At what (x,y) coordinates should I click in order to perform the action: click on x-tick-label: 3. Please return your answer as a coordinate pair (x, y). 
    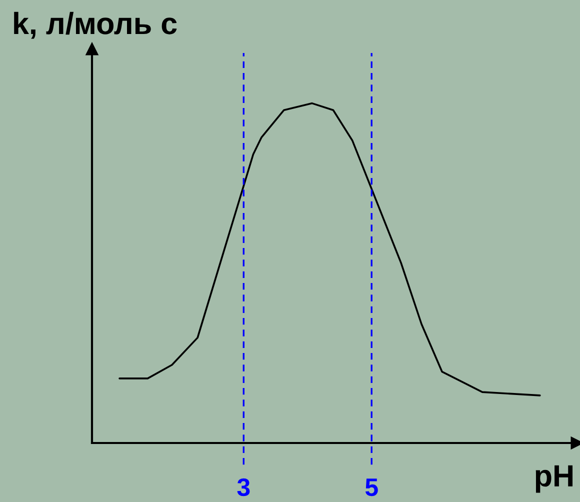
    Looking at the image, I should click on (243, 487).